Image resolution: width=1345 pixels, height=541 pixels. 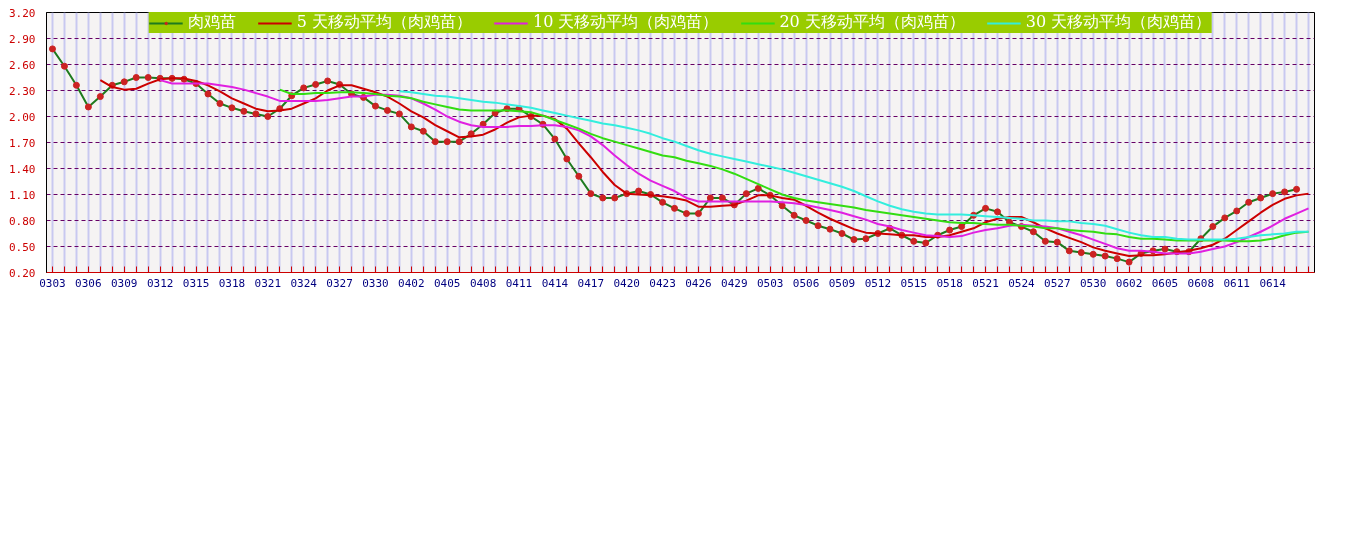 I want to click on x-tick-label: 0411, so click(x=519, y=283).